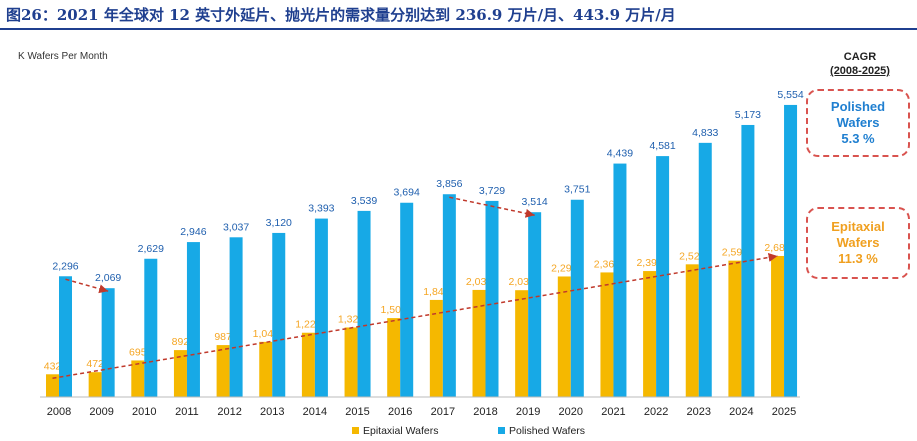  What do you see at coordinates (279, 314) in the screenshot?
I see `polished-bar-2013` at bounding box center [279, 314].